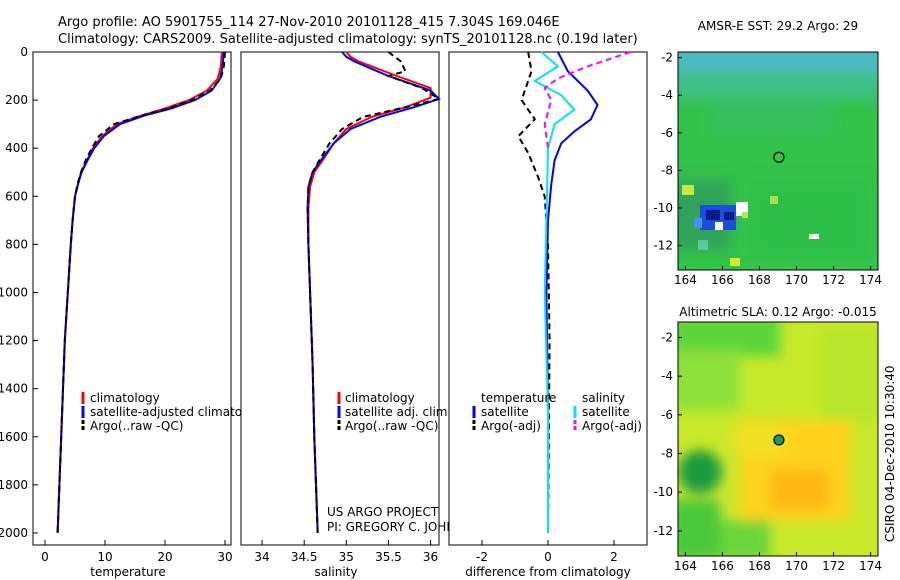  Describe the element at coordinates (750, 225) in the screenshot. I see `sst-pixel-blocks` at that location.